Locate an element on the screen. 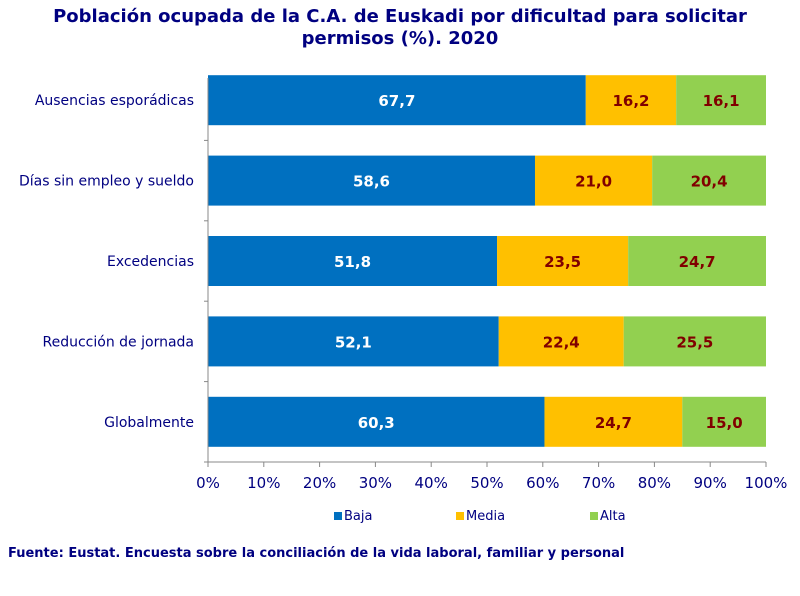 This screenshot has height=596, width=800. legend-swatch-baja is located at coordinates (338, 516).